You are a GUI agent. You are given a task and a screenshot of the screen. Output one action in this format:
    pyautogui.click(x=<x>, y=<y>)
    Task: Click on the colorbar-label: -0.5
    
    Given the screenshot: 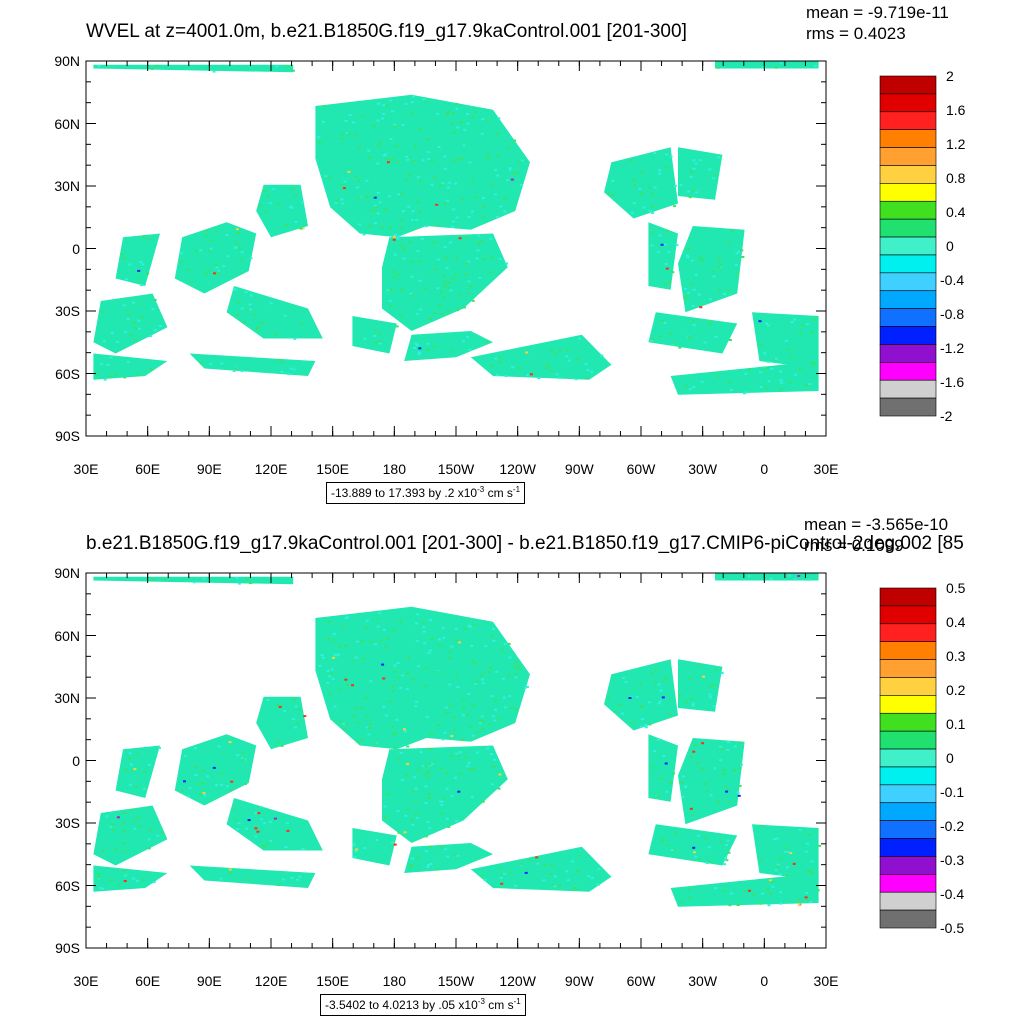 What is the action you would take?
    pyautogui.click(x=952, y=928)
    